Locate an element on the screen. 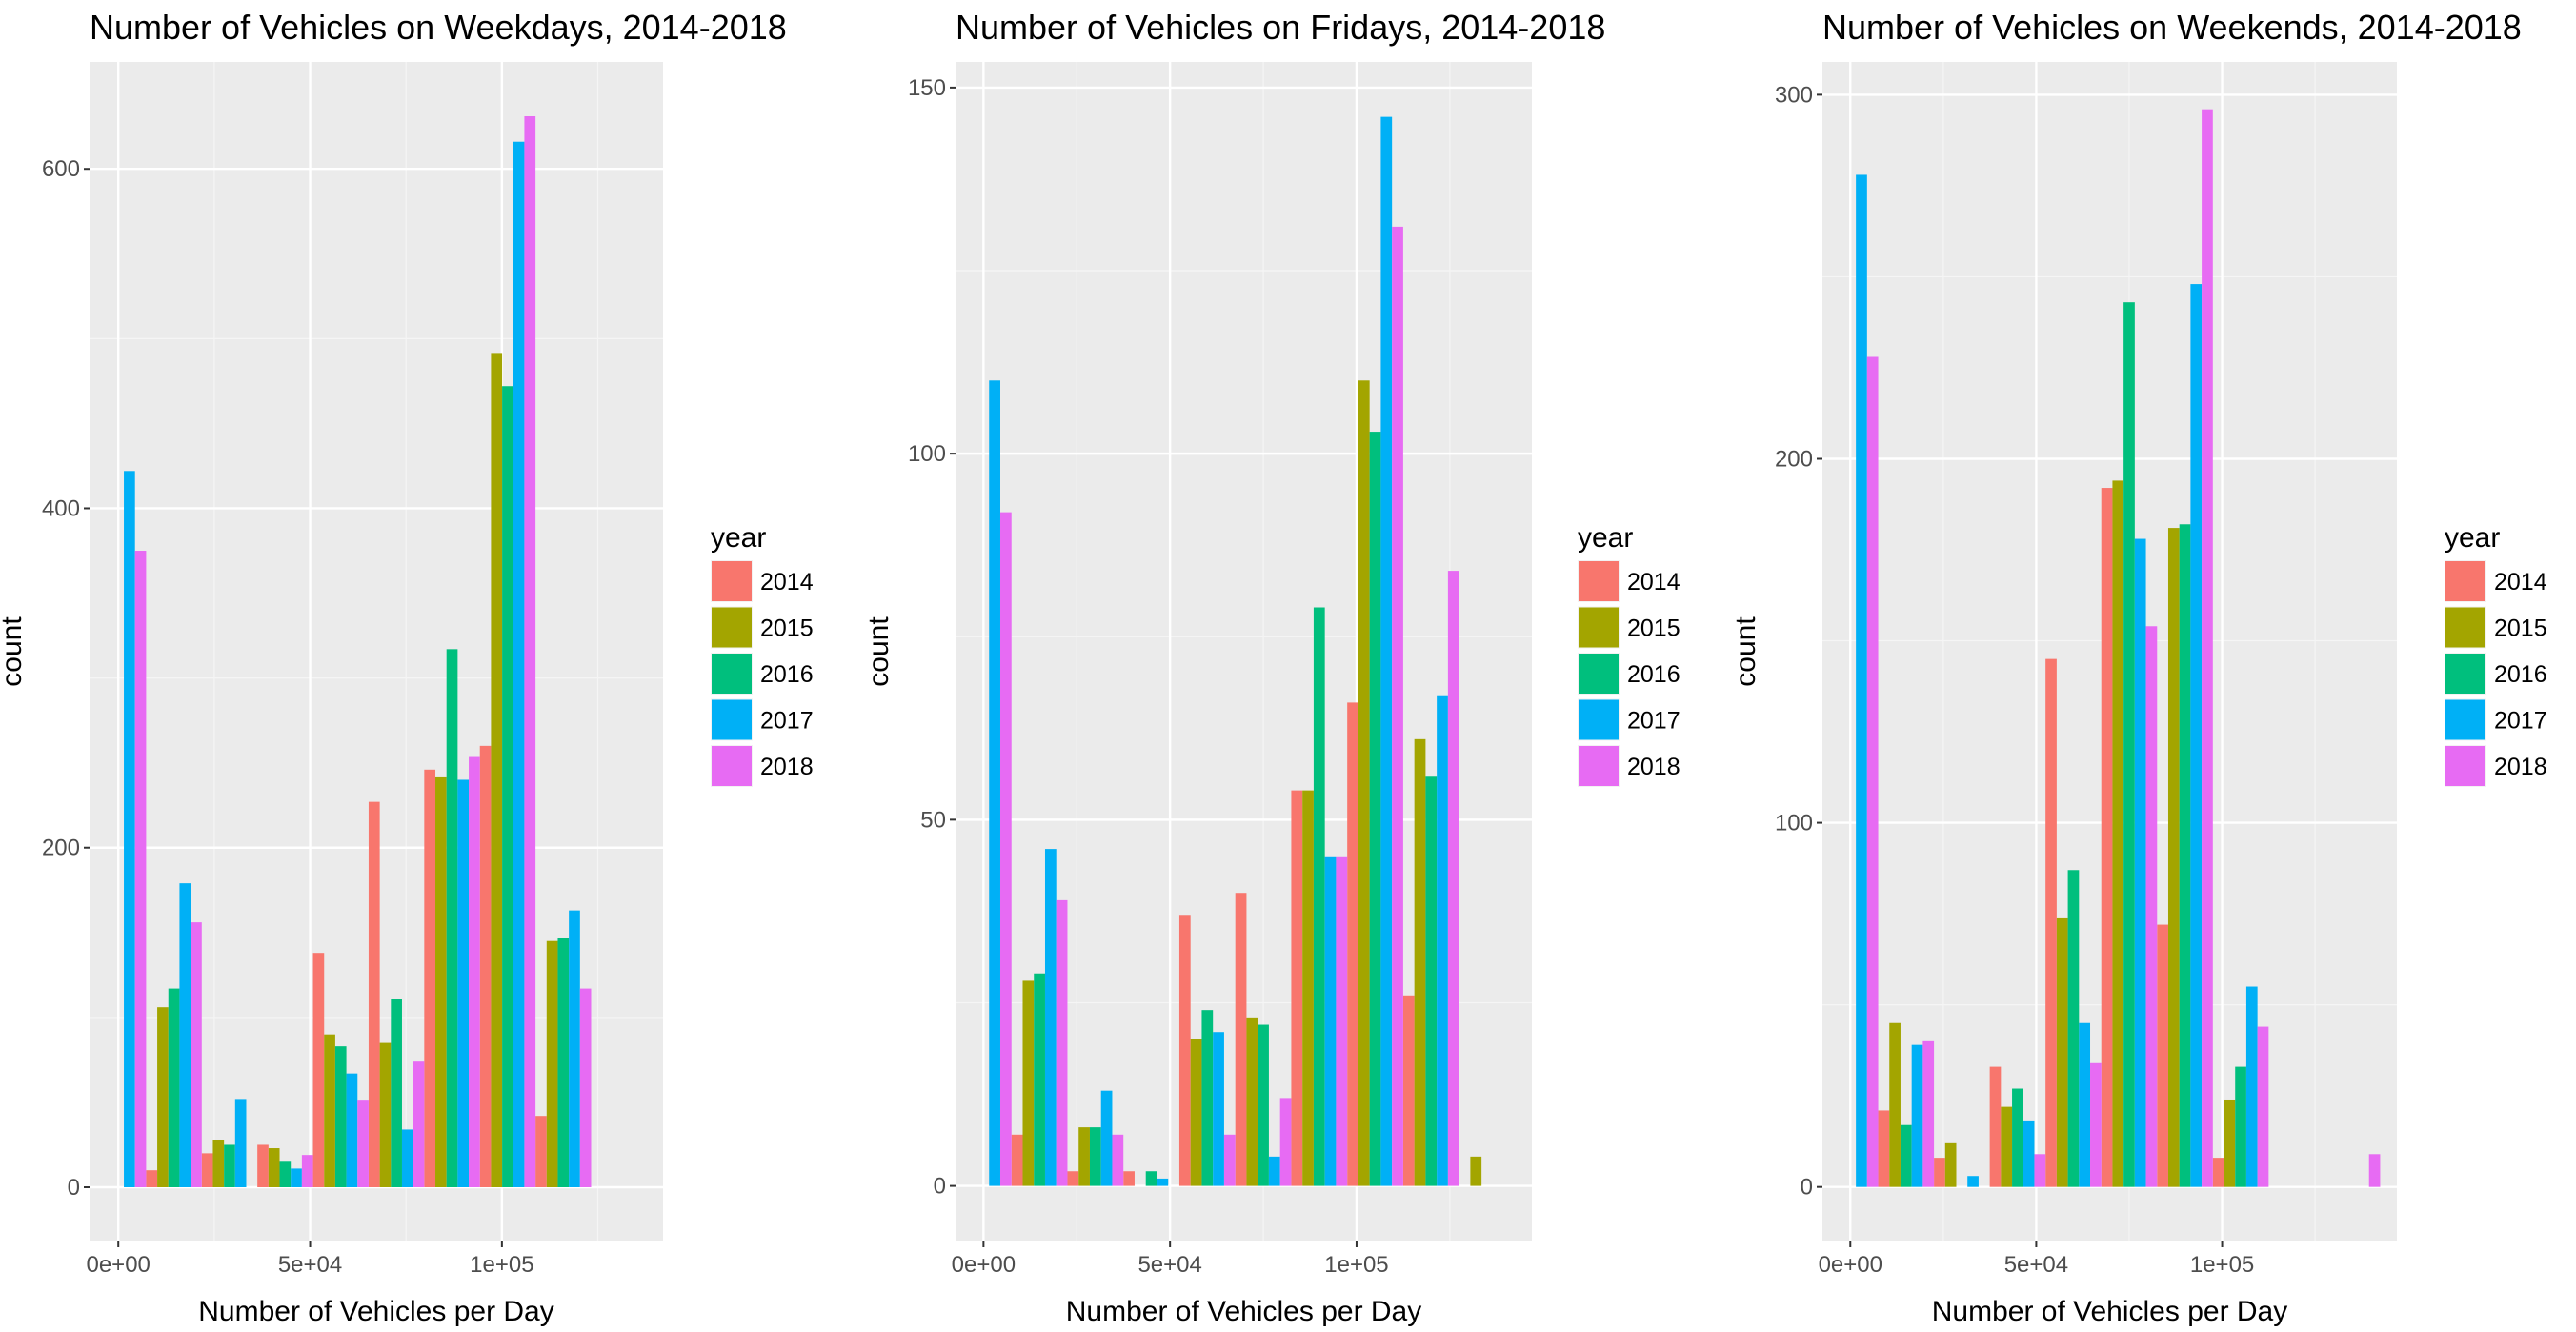 The image size is (2576, 1332). y-tick-label: 600 is located at coordinates (61, 169).